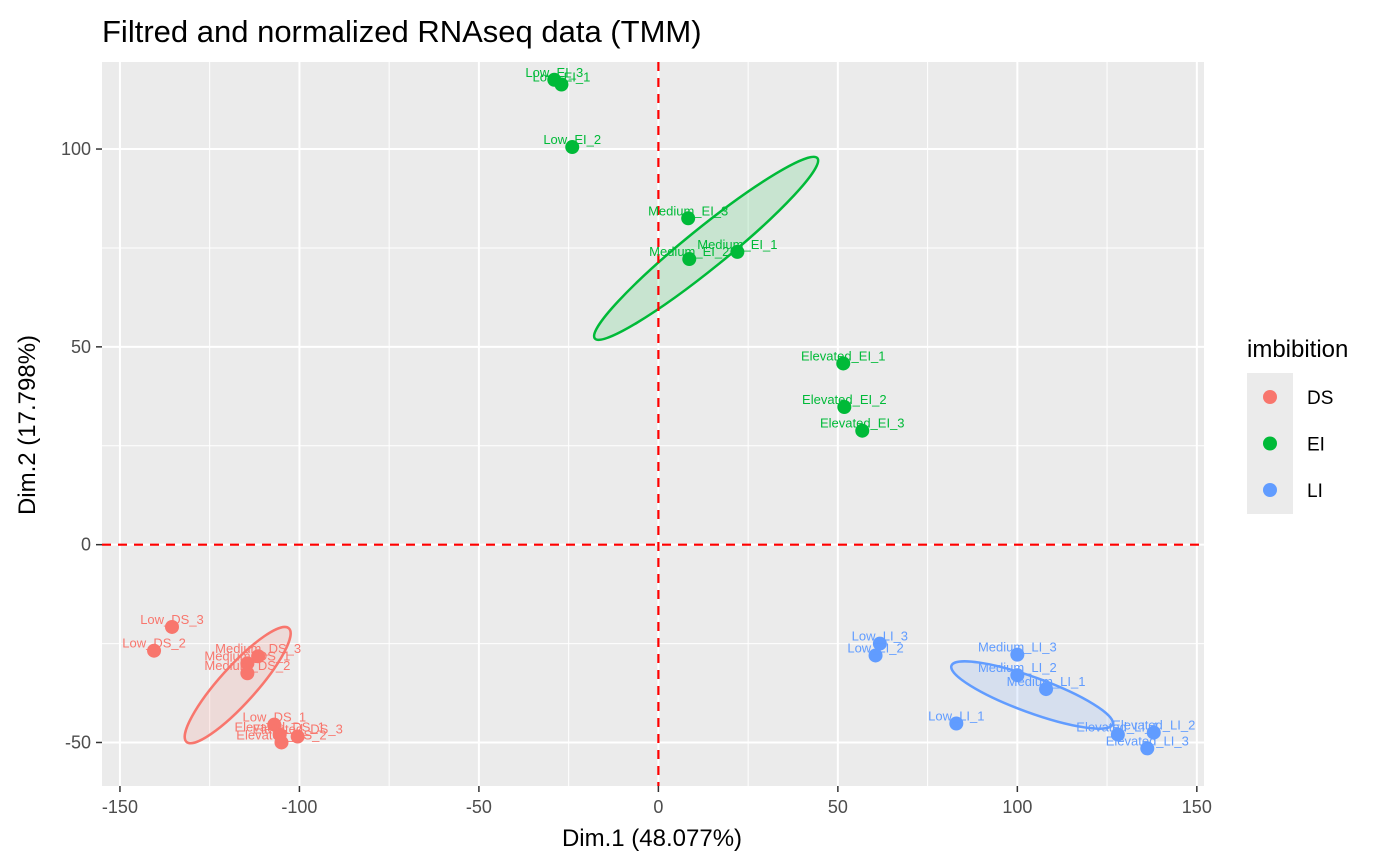 The image size is (1400, 866). Describe the element at coordinates (78, 742) in the screenshot. I see `y-tick-label: -50` at that location.